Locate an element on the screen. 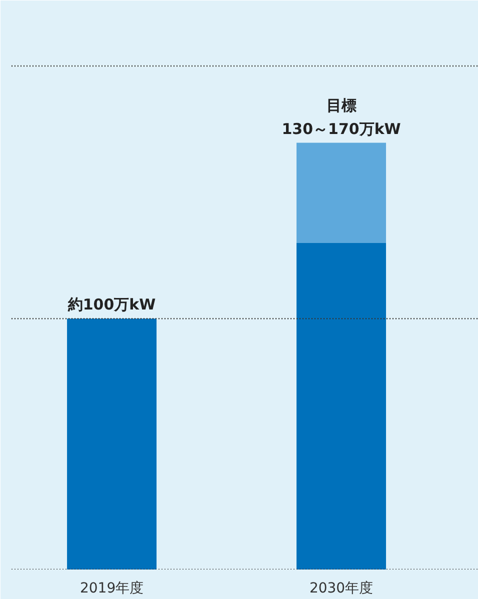  x-tick-label: 2030年度 is located at coordinates (341, 588).